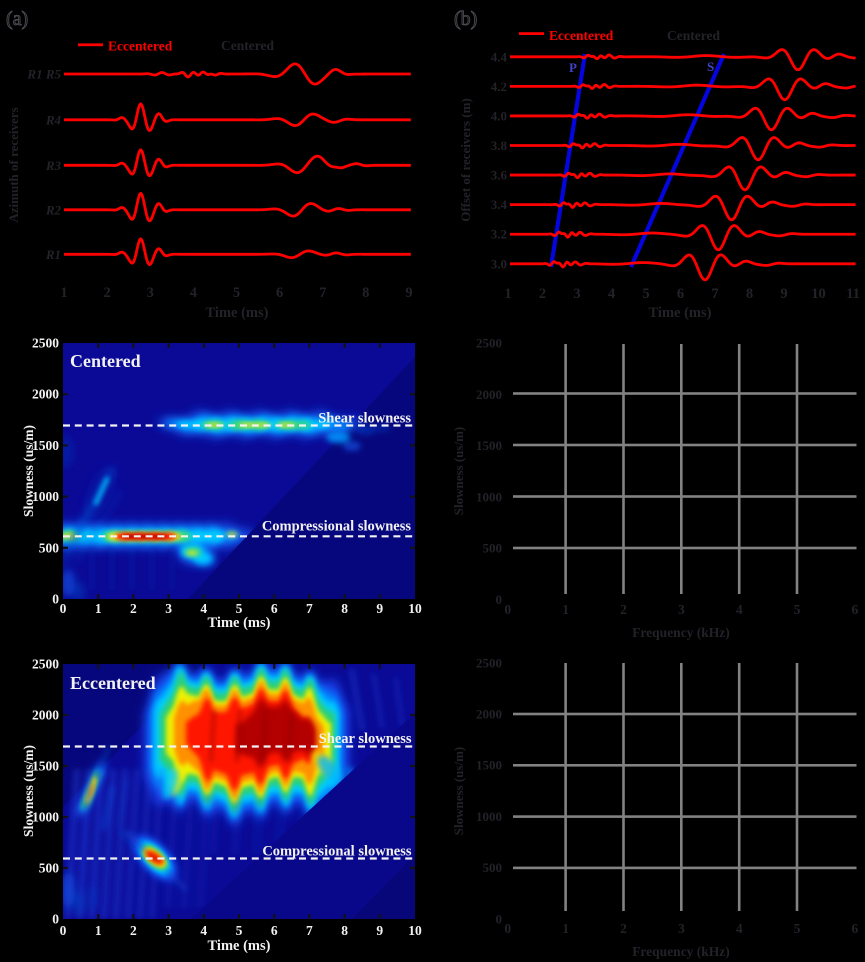  I want to click on svg-text: 4.0, so click(499, 115).